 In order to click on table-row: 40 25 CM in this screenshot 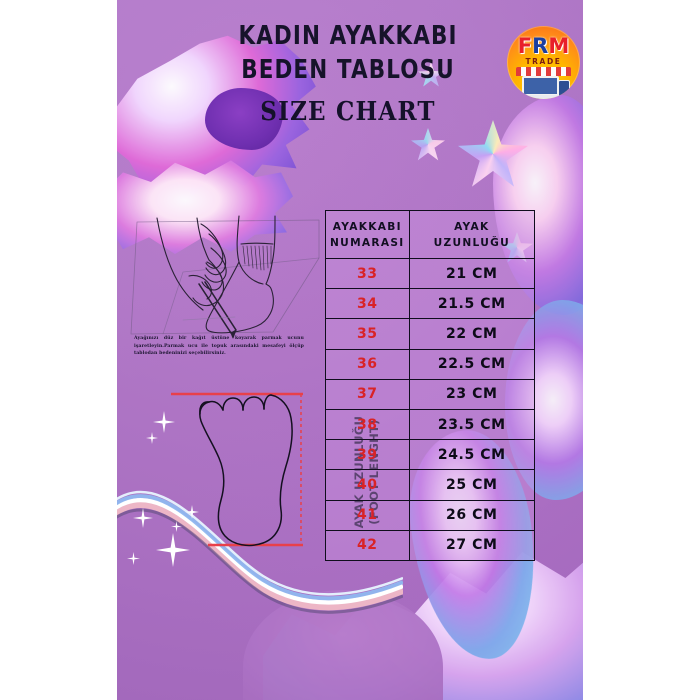, I will do `click(430, 485)`.